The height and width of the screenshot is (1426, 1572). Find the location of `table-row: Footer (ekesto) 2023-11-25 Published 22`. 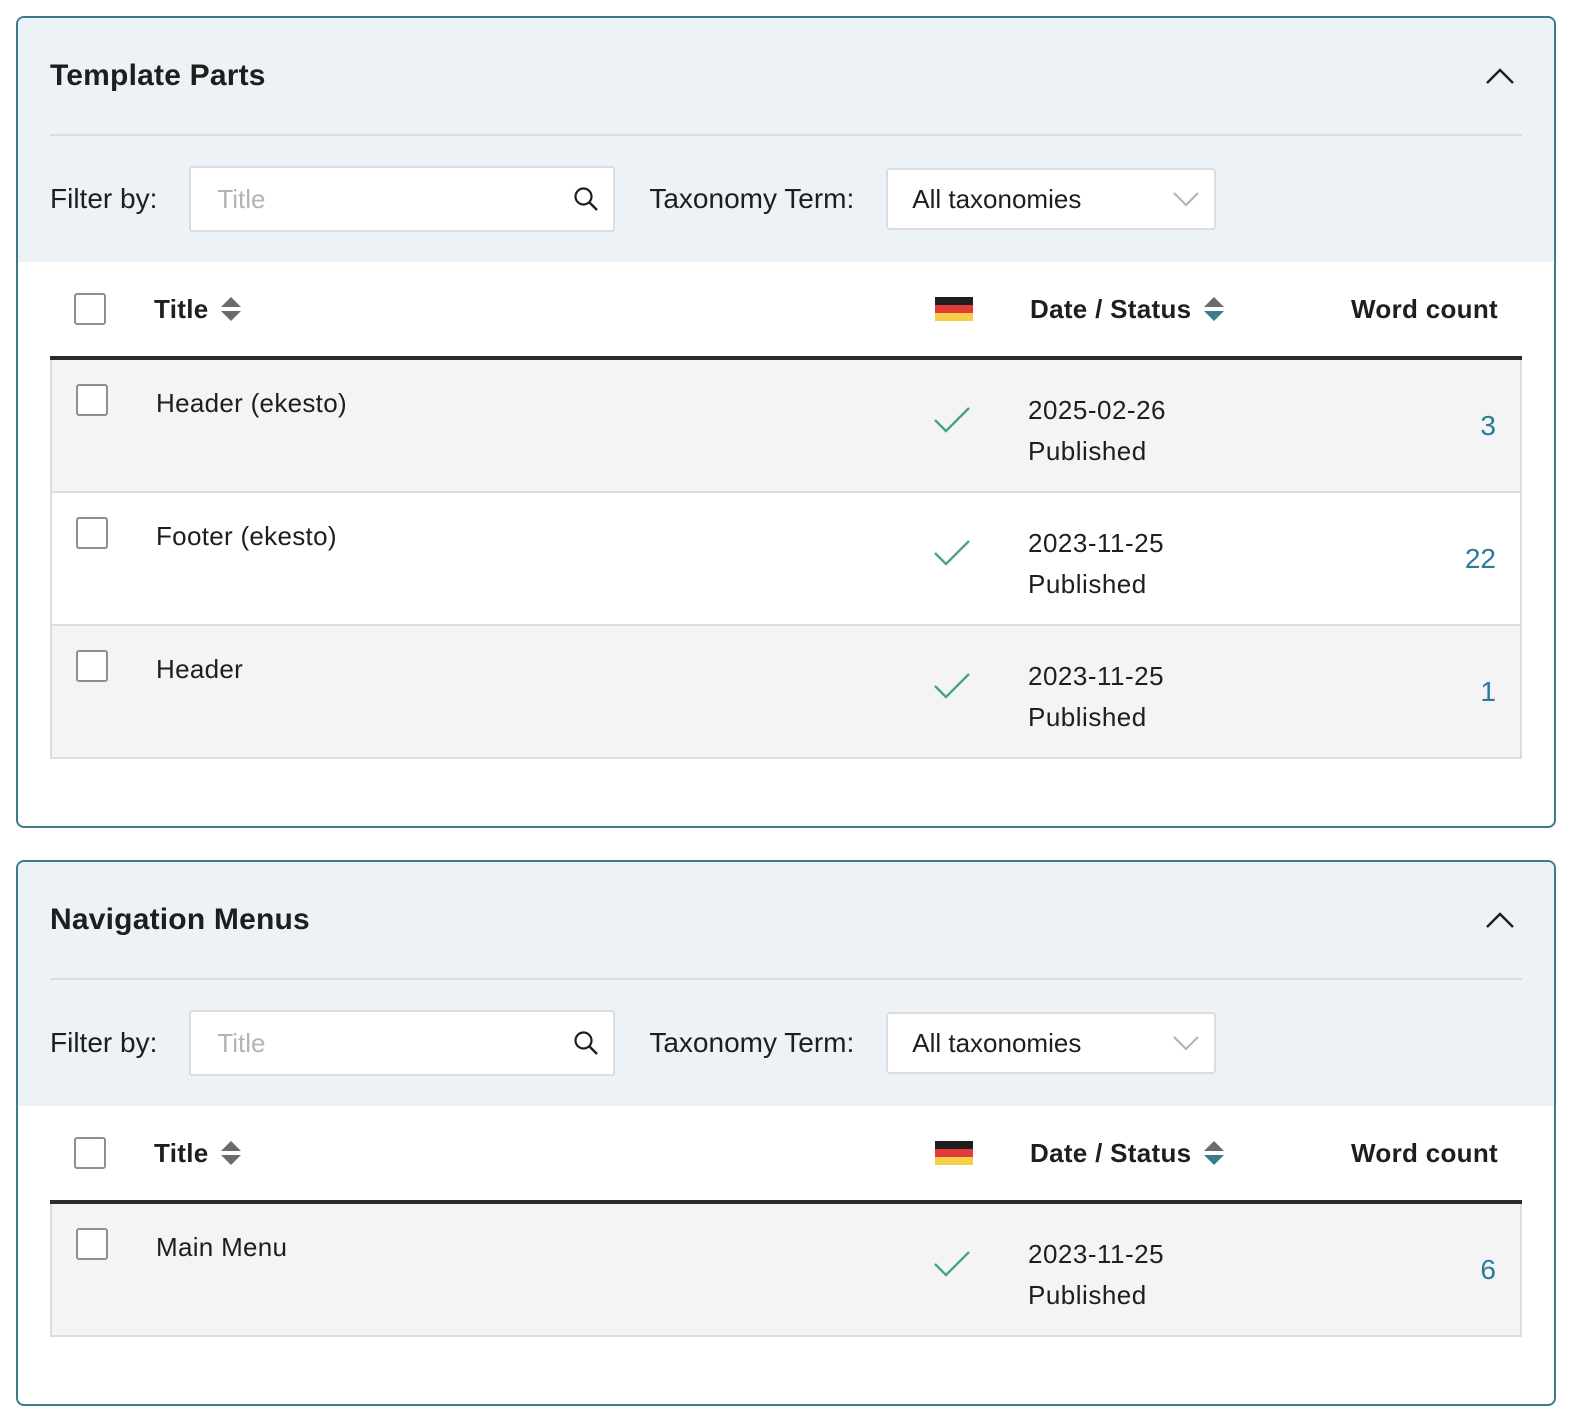

table-row: Footer (ekesto) 2023-11-25 Published 22 is located at coordinates (786, 559).